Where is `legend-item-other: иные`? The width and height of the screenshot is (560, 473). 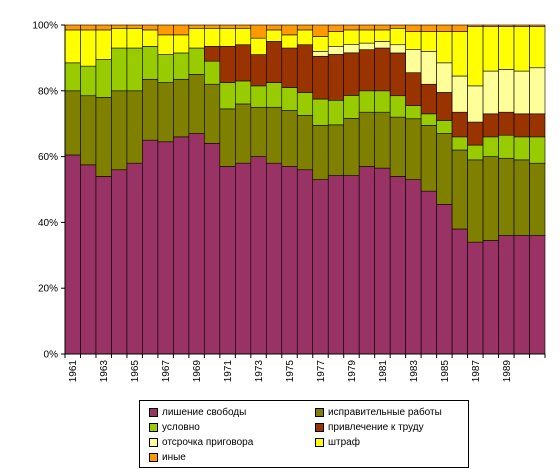 legend-item-other: иные is located at coordinates (167, 457).